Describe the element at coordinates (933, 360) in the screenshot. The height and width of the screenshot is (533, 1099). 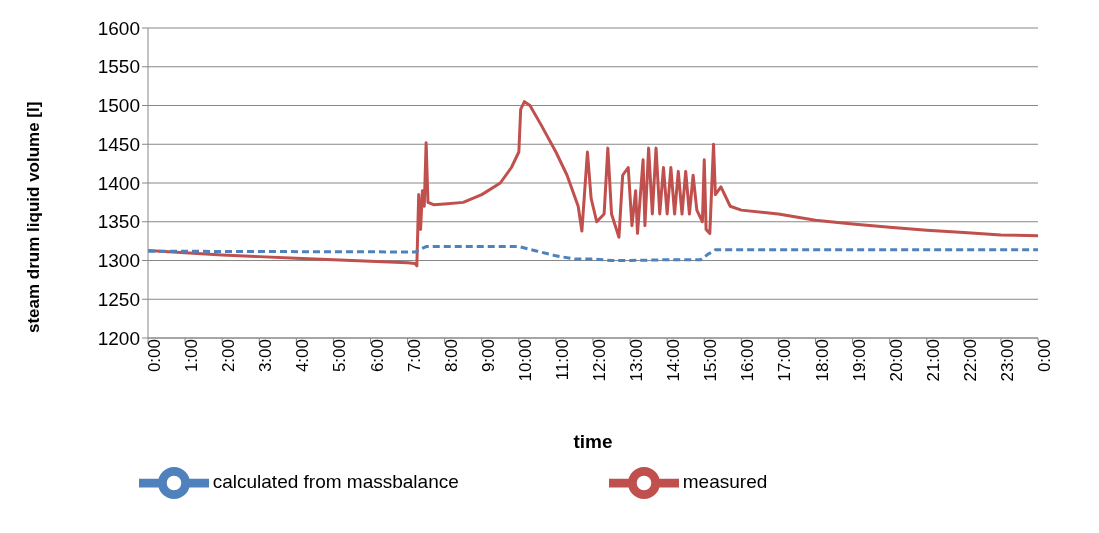
I see `x-tick-label: 21:00` at that location.